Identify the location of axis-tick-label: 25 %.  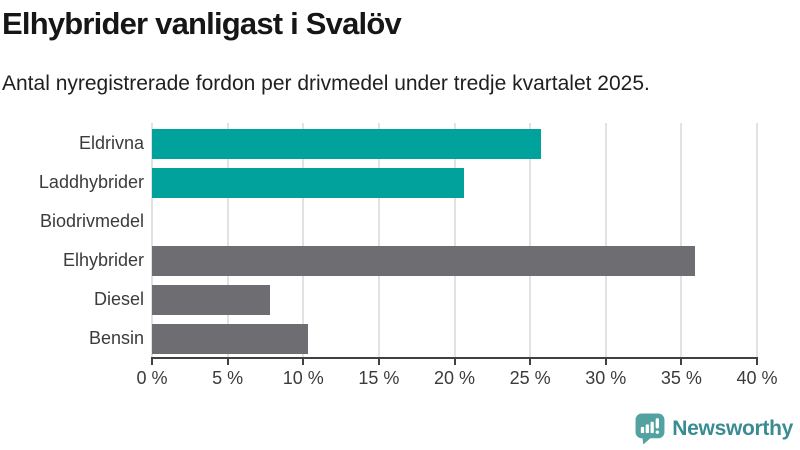
(530, 378).